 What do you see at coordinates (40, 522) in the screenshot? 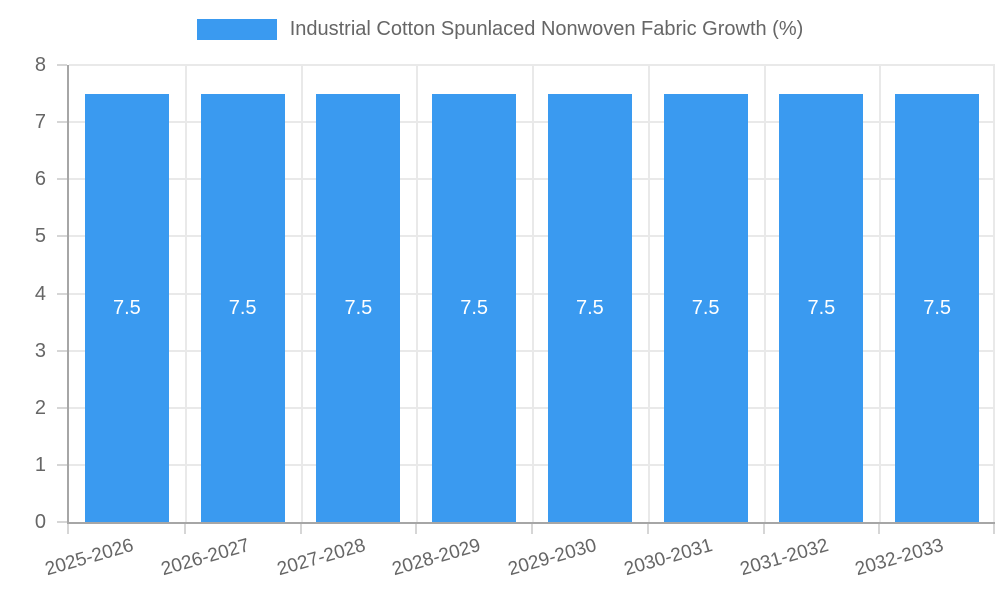
I see `y-axis-label: 0` at bounding box center [40, 522].